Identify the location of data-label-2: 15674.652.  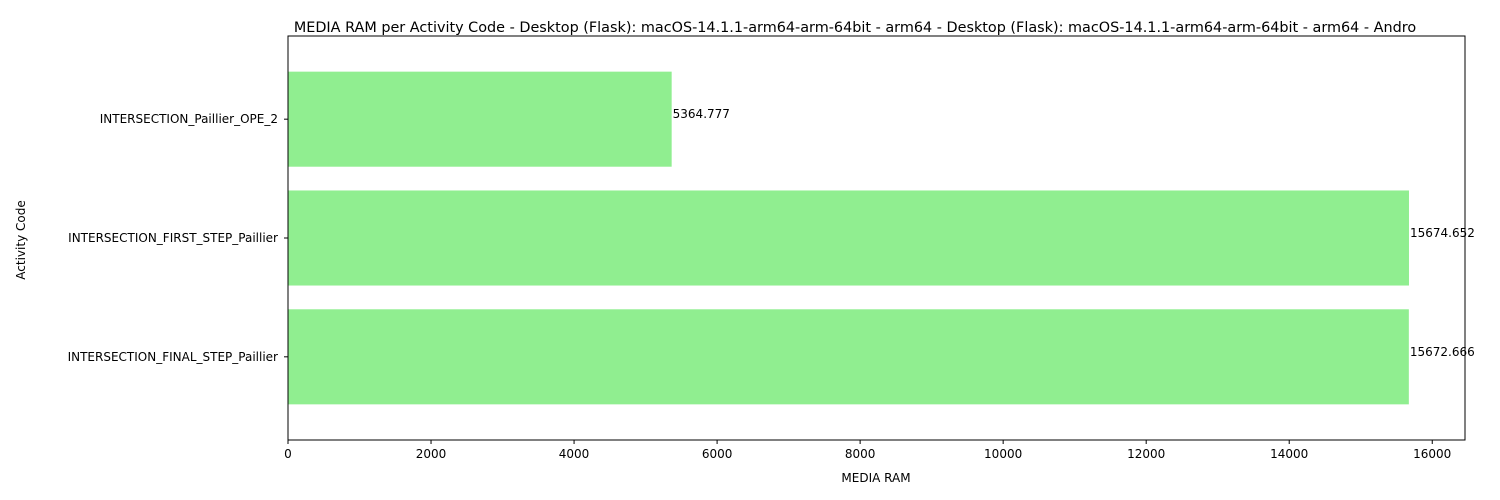
(1442, 233).